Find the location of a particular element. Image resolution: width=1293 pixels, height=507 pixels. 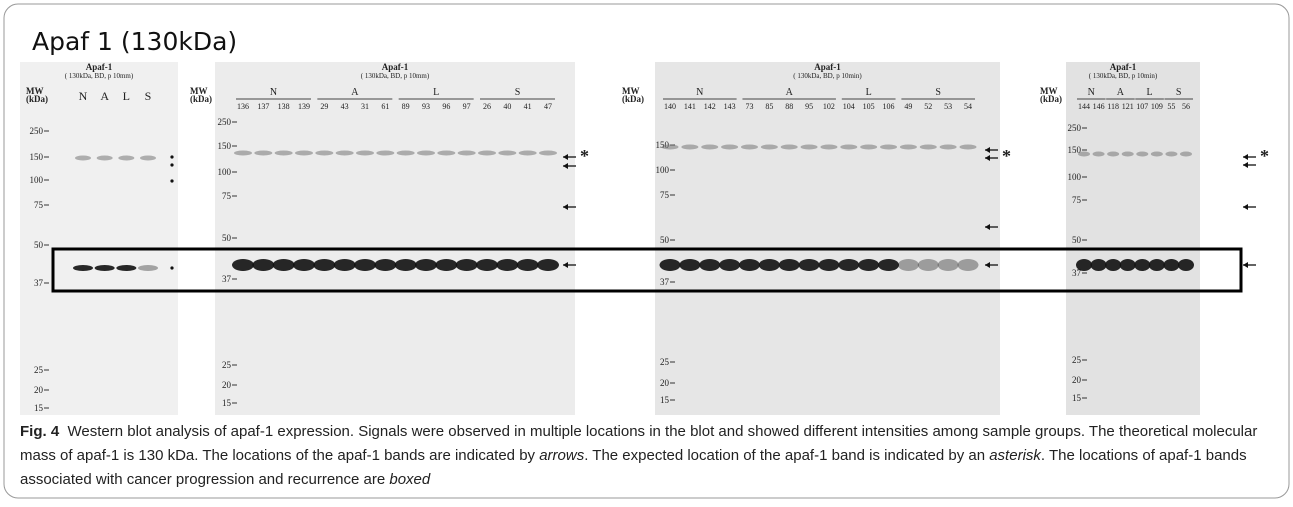

panel-subheader: ( 130kDa, BD, p 10min) is located at coordinates (827, 76).